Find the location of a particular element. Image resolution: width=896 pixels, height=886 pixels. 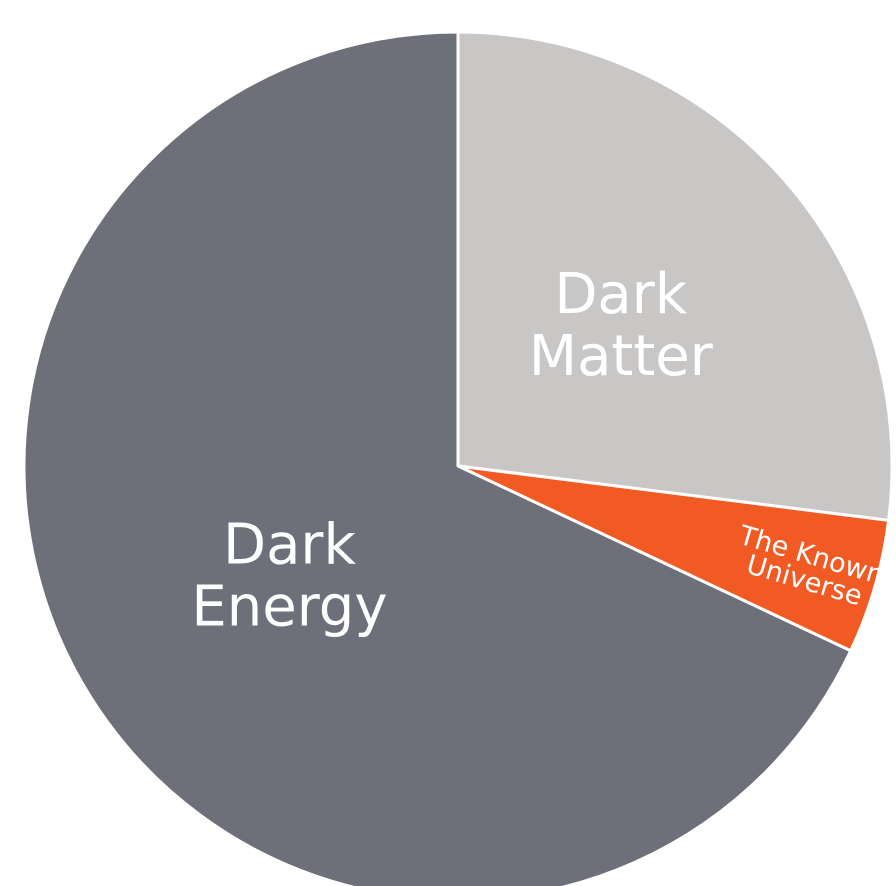

label-known-universe: The KnownUniverse is located at coordinates (807, 568).